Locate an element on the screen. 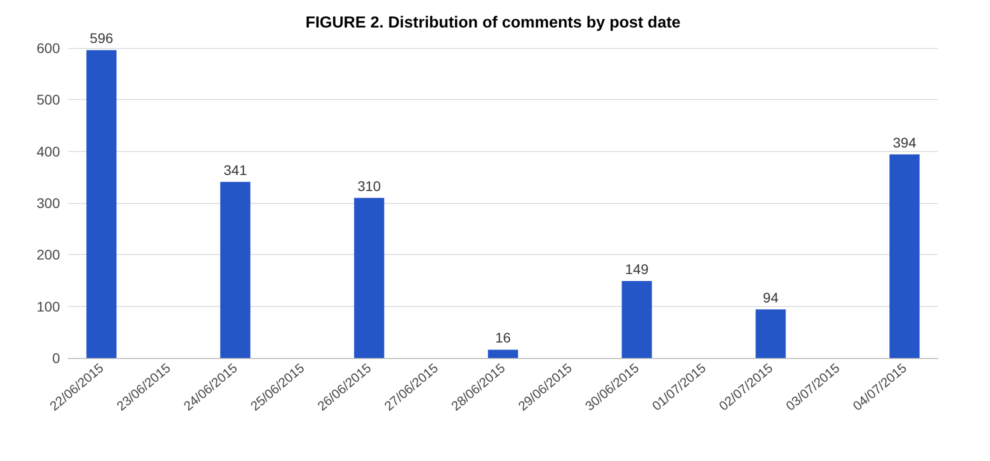 The width and height of the screenshot is (990, 461). y-tick-label: 0 is located at coordinates (56, 358).